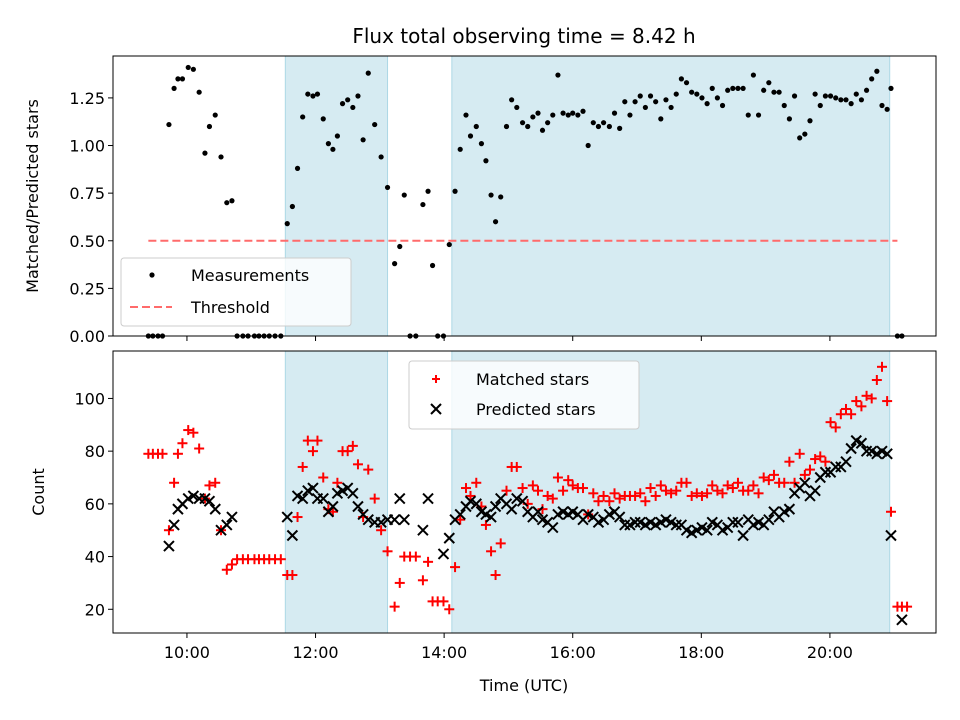  What do you see at coordinates (87, 98) in the screenshot?
I see `y-tick-label: 1.25` at bounding box center [87, 98].